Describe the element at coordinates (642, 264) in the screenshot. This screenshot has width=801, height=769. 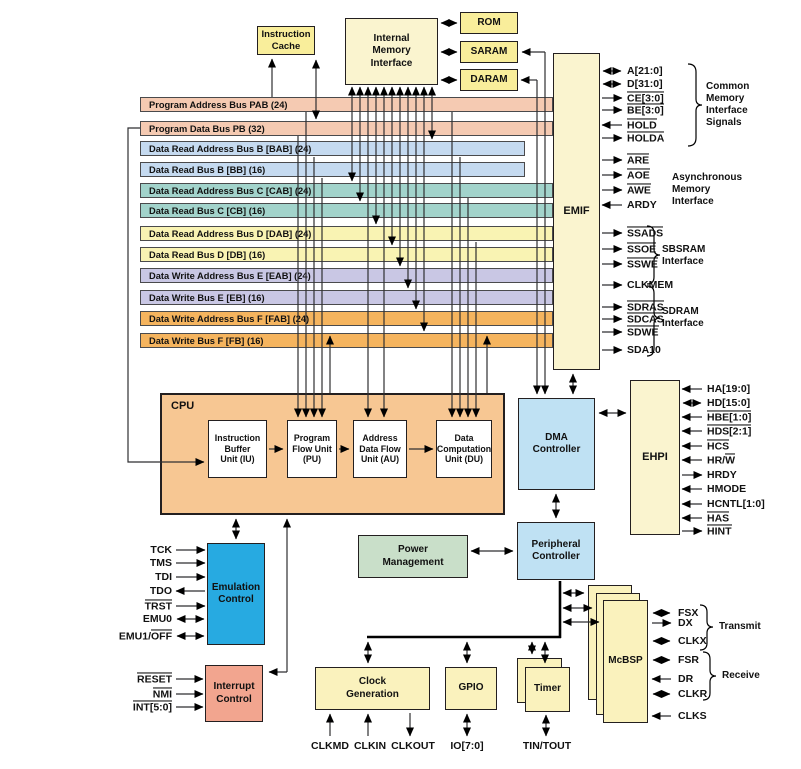
I see `signal-sswe: SSWE` at that location.